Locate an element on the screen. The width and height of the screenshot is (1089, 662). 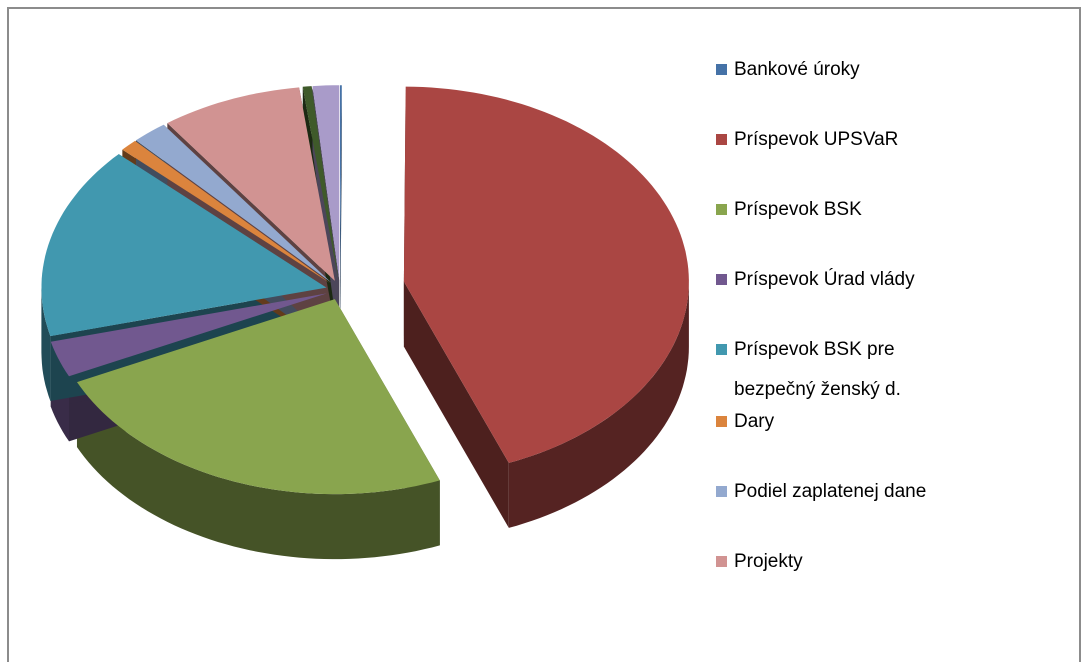
legend-entry: Príspevok BSK is located at coordinates (831, 210).